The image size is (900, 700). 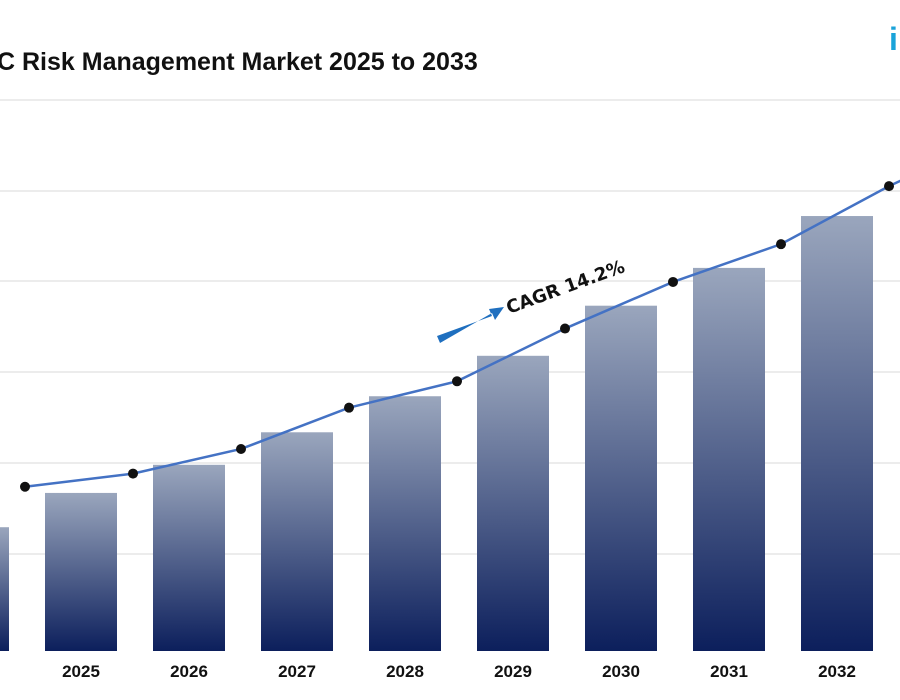 I want to click on trend-point-2027, so click(x=349, y=407).